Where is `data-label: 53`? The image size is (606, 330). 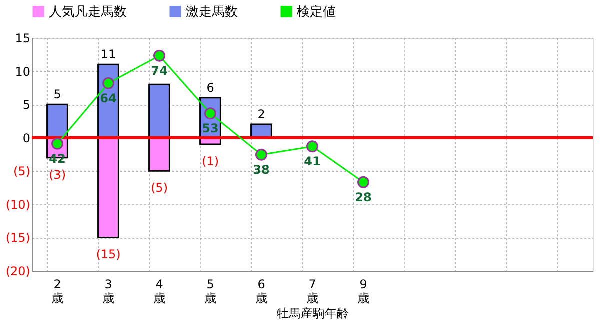
data-label: 53 is located at coordinates (210, 129).